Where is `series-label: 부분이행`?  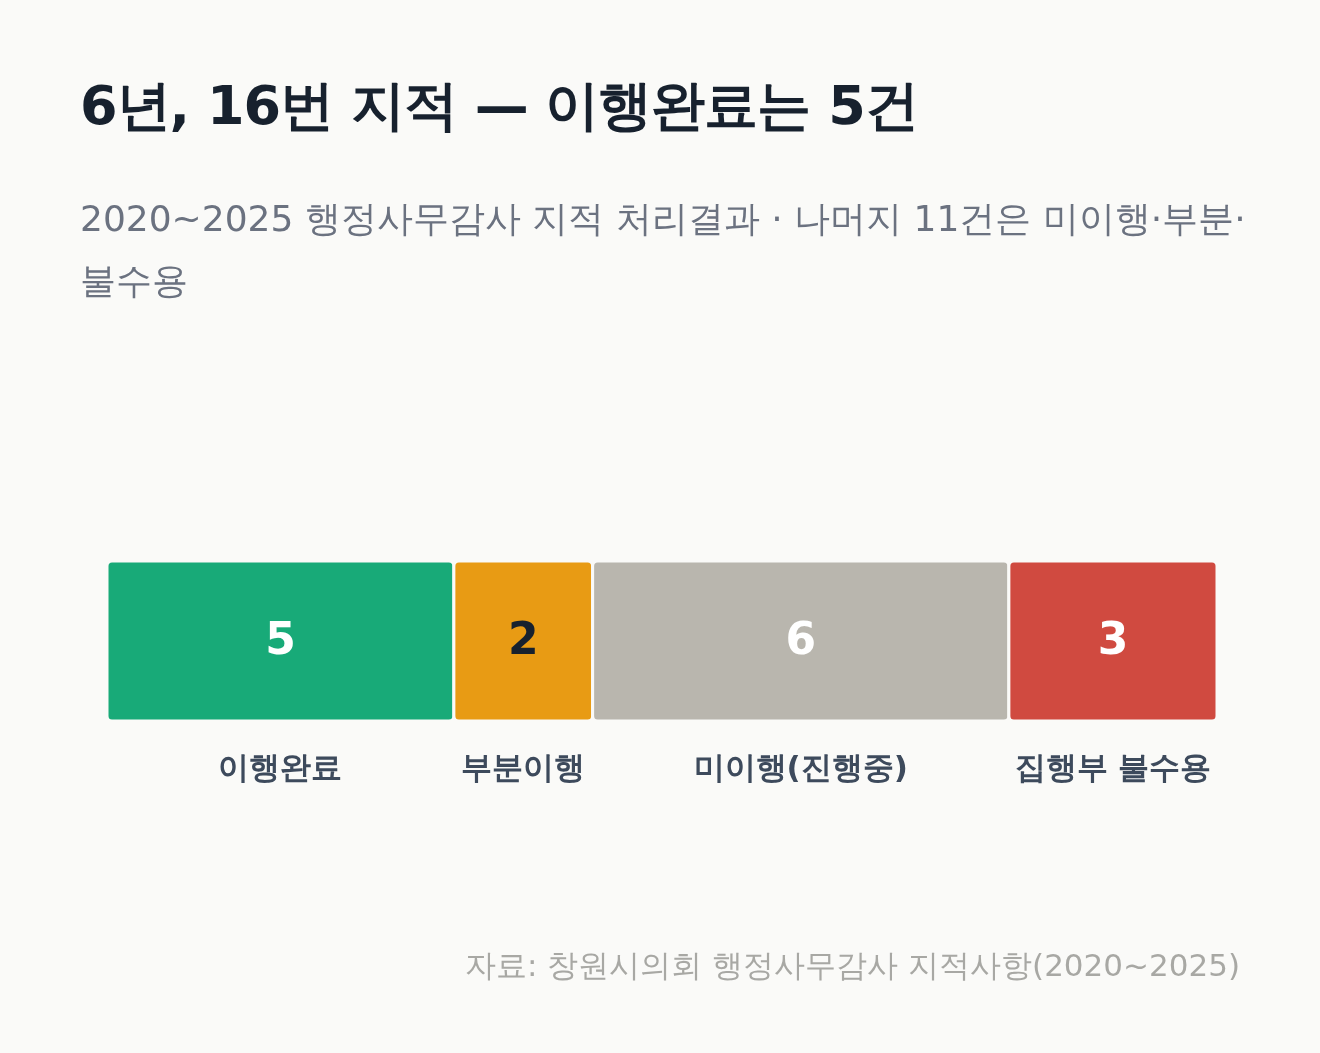 series-label: 부분이행 is located at coordinates (523, 767).